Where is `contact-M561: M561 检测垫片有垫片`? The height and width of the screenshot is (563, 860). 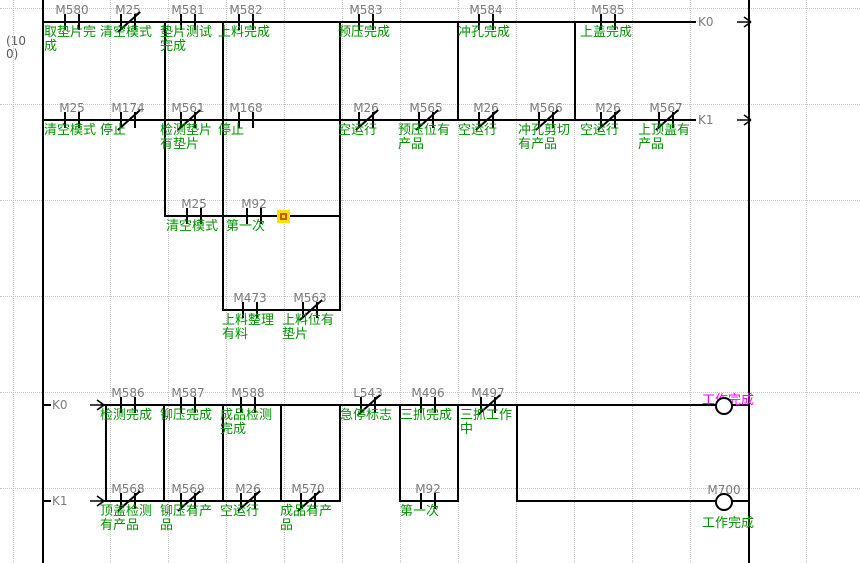
contact-M561: M561 检测垫片有垫片 is located at coordinates (188, 134).